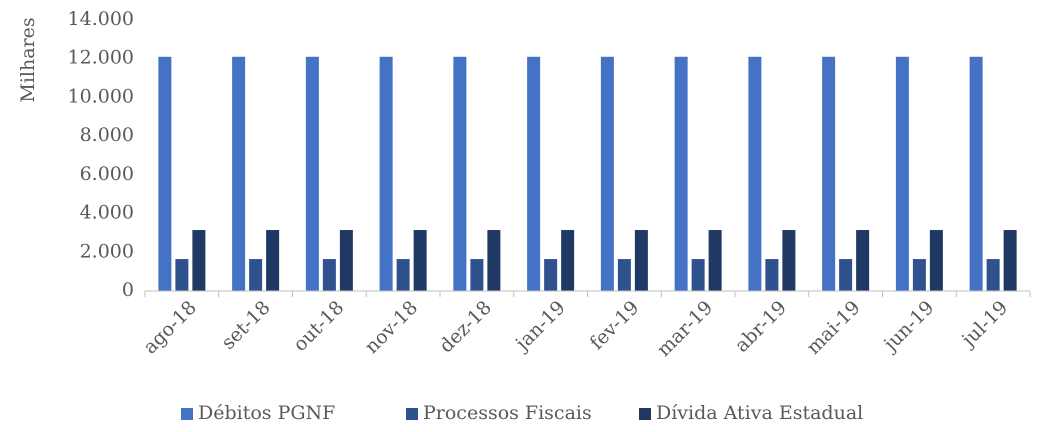 Image resolution: width=1042 pixels, height=432 pixels. Describe the element at coordinates (908, 327) in the screenshot. I see `x-tick-label: jun-19` at that location.